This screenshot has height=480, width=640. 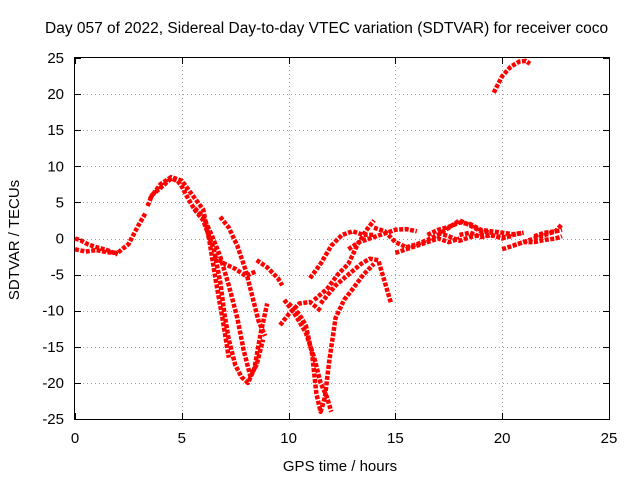 I want to click on y-tick-label: 15, so click(x=55, y=130).